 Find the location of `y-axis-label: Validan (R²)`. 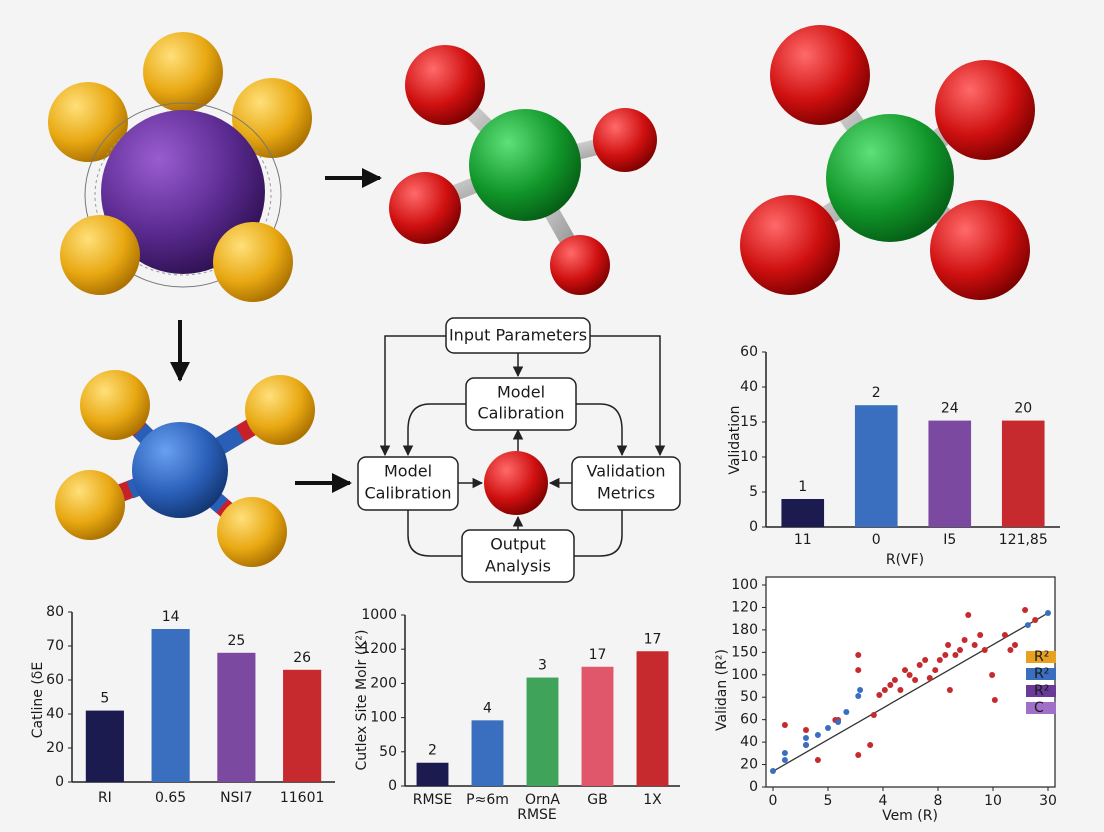

y-axis-label: Validan (R²) is located at coordinates (722, 690).